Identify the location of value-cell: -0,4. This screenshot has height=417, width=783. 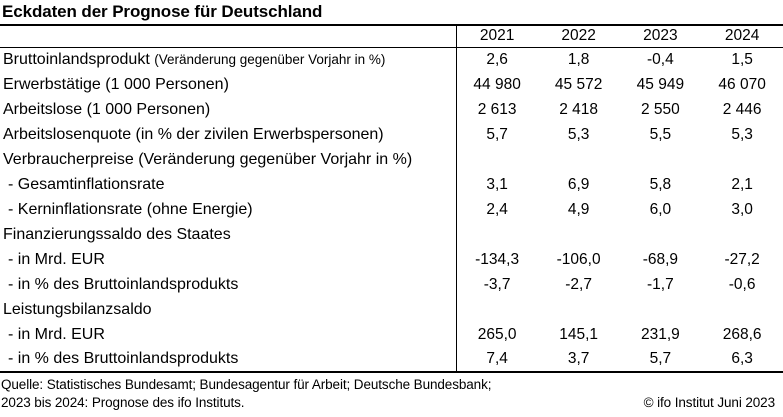
(660, 59).